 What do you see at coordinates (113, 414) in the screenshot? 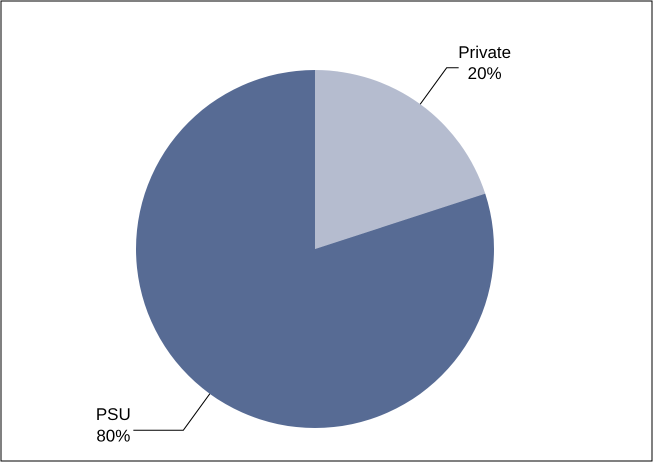
I see `slice-label: PSU` at bounding box center [113, 414].